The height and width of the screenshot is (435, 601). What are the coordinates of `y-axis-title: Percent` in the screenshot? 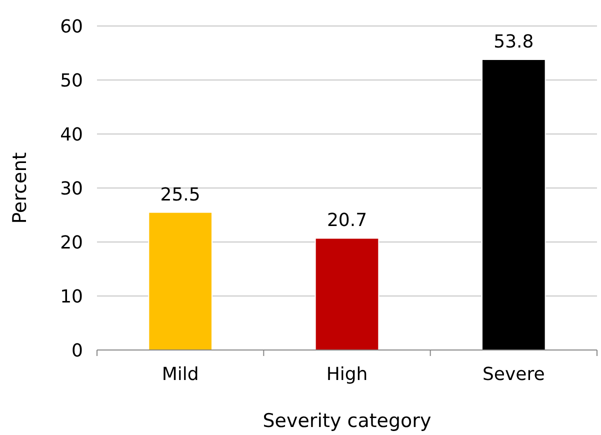 It's located at (20, 188).